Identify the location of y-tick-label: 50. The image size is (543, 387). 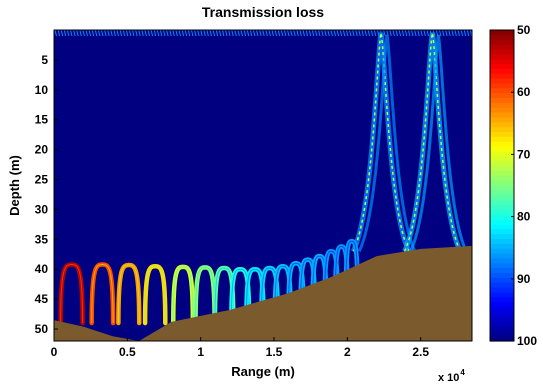
(42, 329).